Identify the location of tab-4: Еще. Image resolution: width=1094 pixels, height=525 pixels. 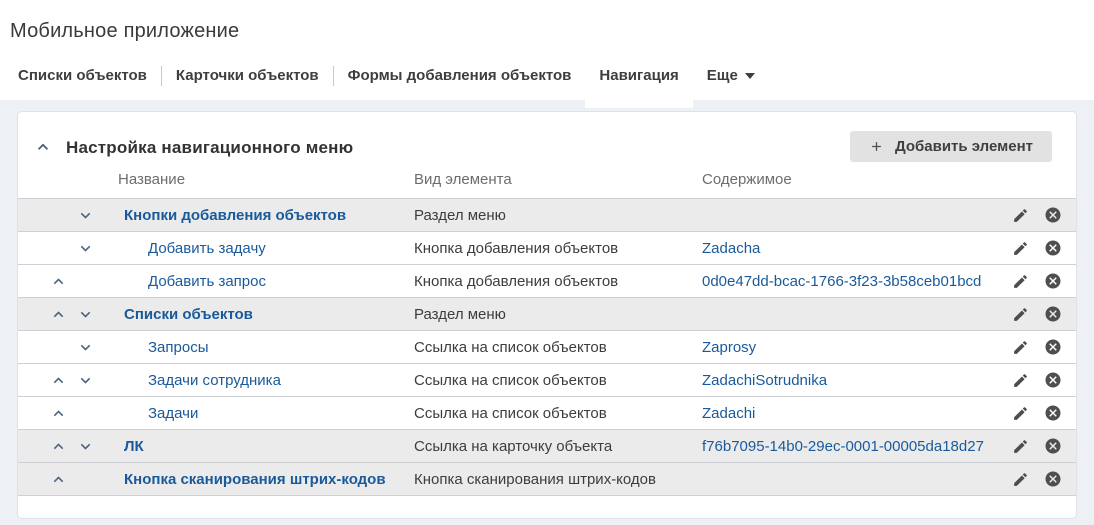
(731, 75).